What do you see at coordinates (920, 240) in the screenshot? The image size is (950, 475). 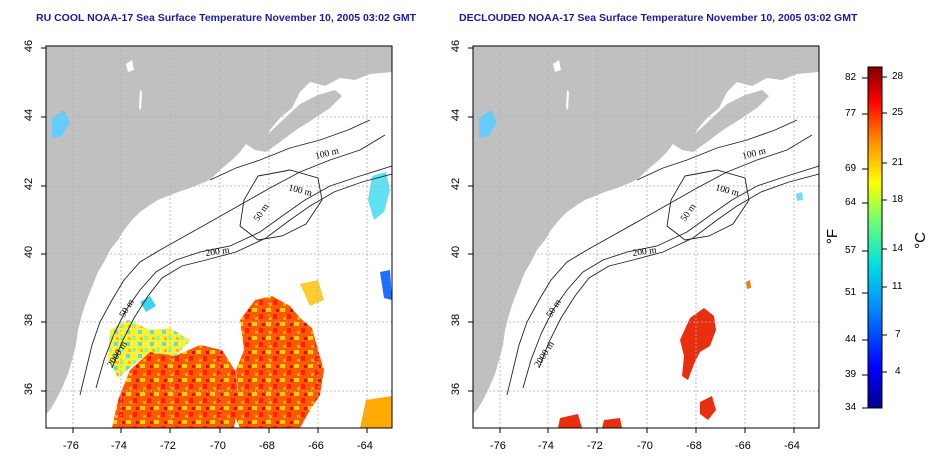 I see `celsius-unit-label: °C` at bounding box center [920, 240].